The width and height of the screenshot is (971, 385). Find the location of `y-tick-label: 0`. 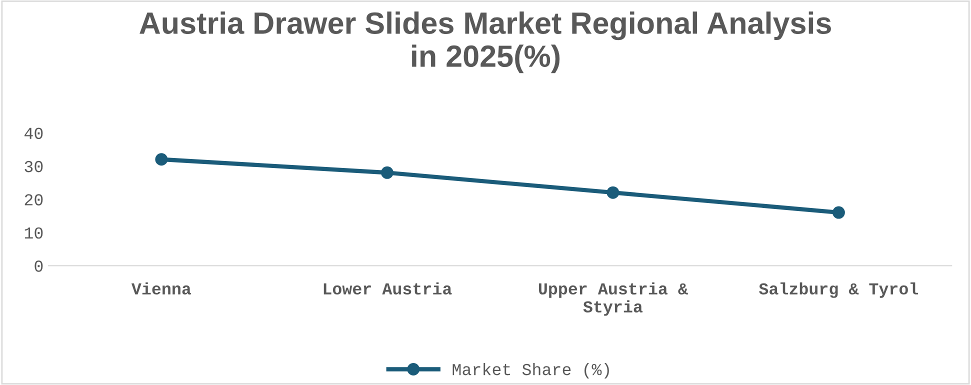

y-tick-label: 0 is located at coordinates (38, 266).